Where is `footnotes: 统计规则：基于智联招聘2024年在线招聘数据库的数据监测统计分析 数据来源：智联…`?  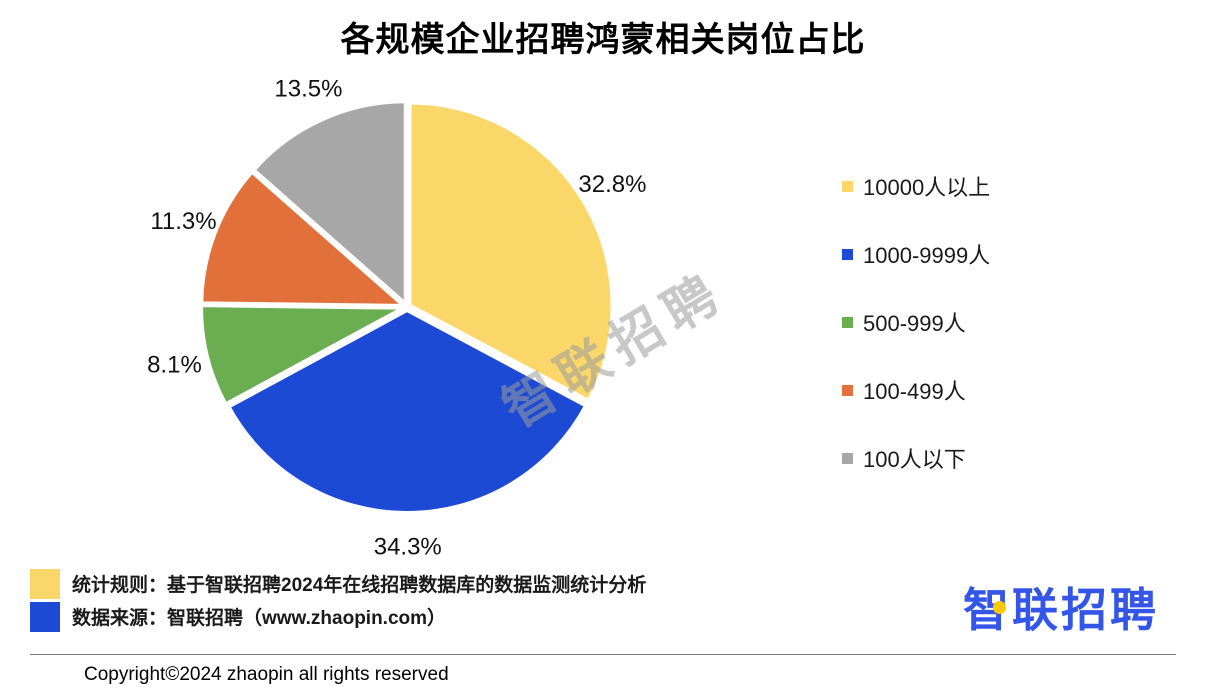 footnotes: 统计规则：基于智联招聘2024年在线招聘数据库的数据监测统计分析 数据来源：智联… is located at coordinates (338, 600).